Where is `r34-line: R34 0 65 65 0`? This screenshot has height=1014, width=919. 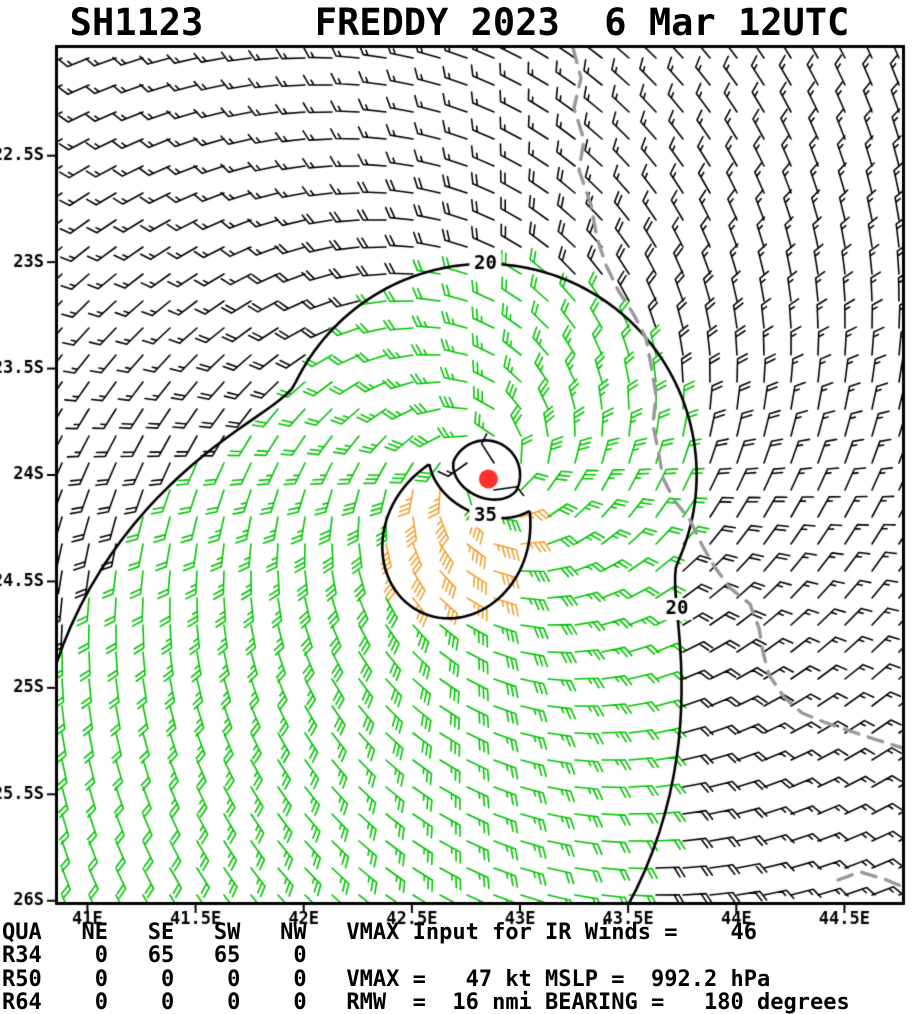 r34-line: R34 0 65 65 0 is located at coordinates (154, 956).